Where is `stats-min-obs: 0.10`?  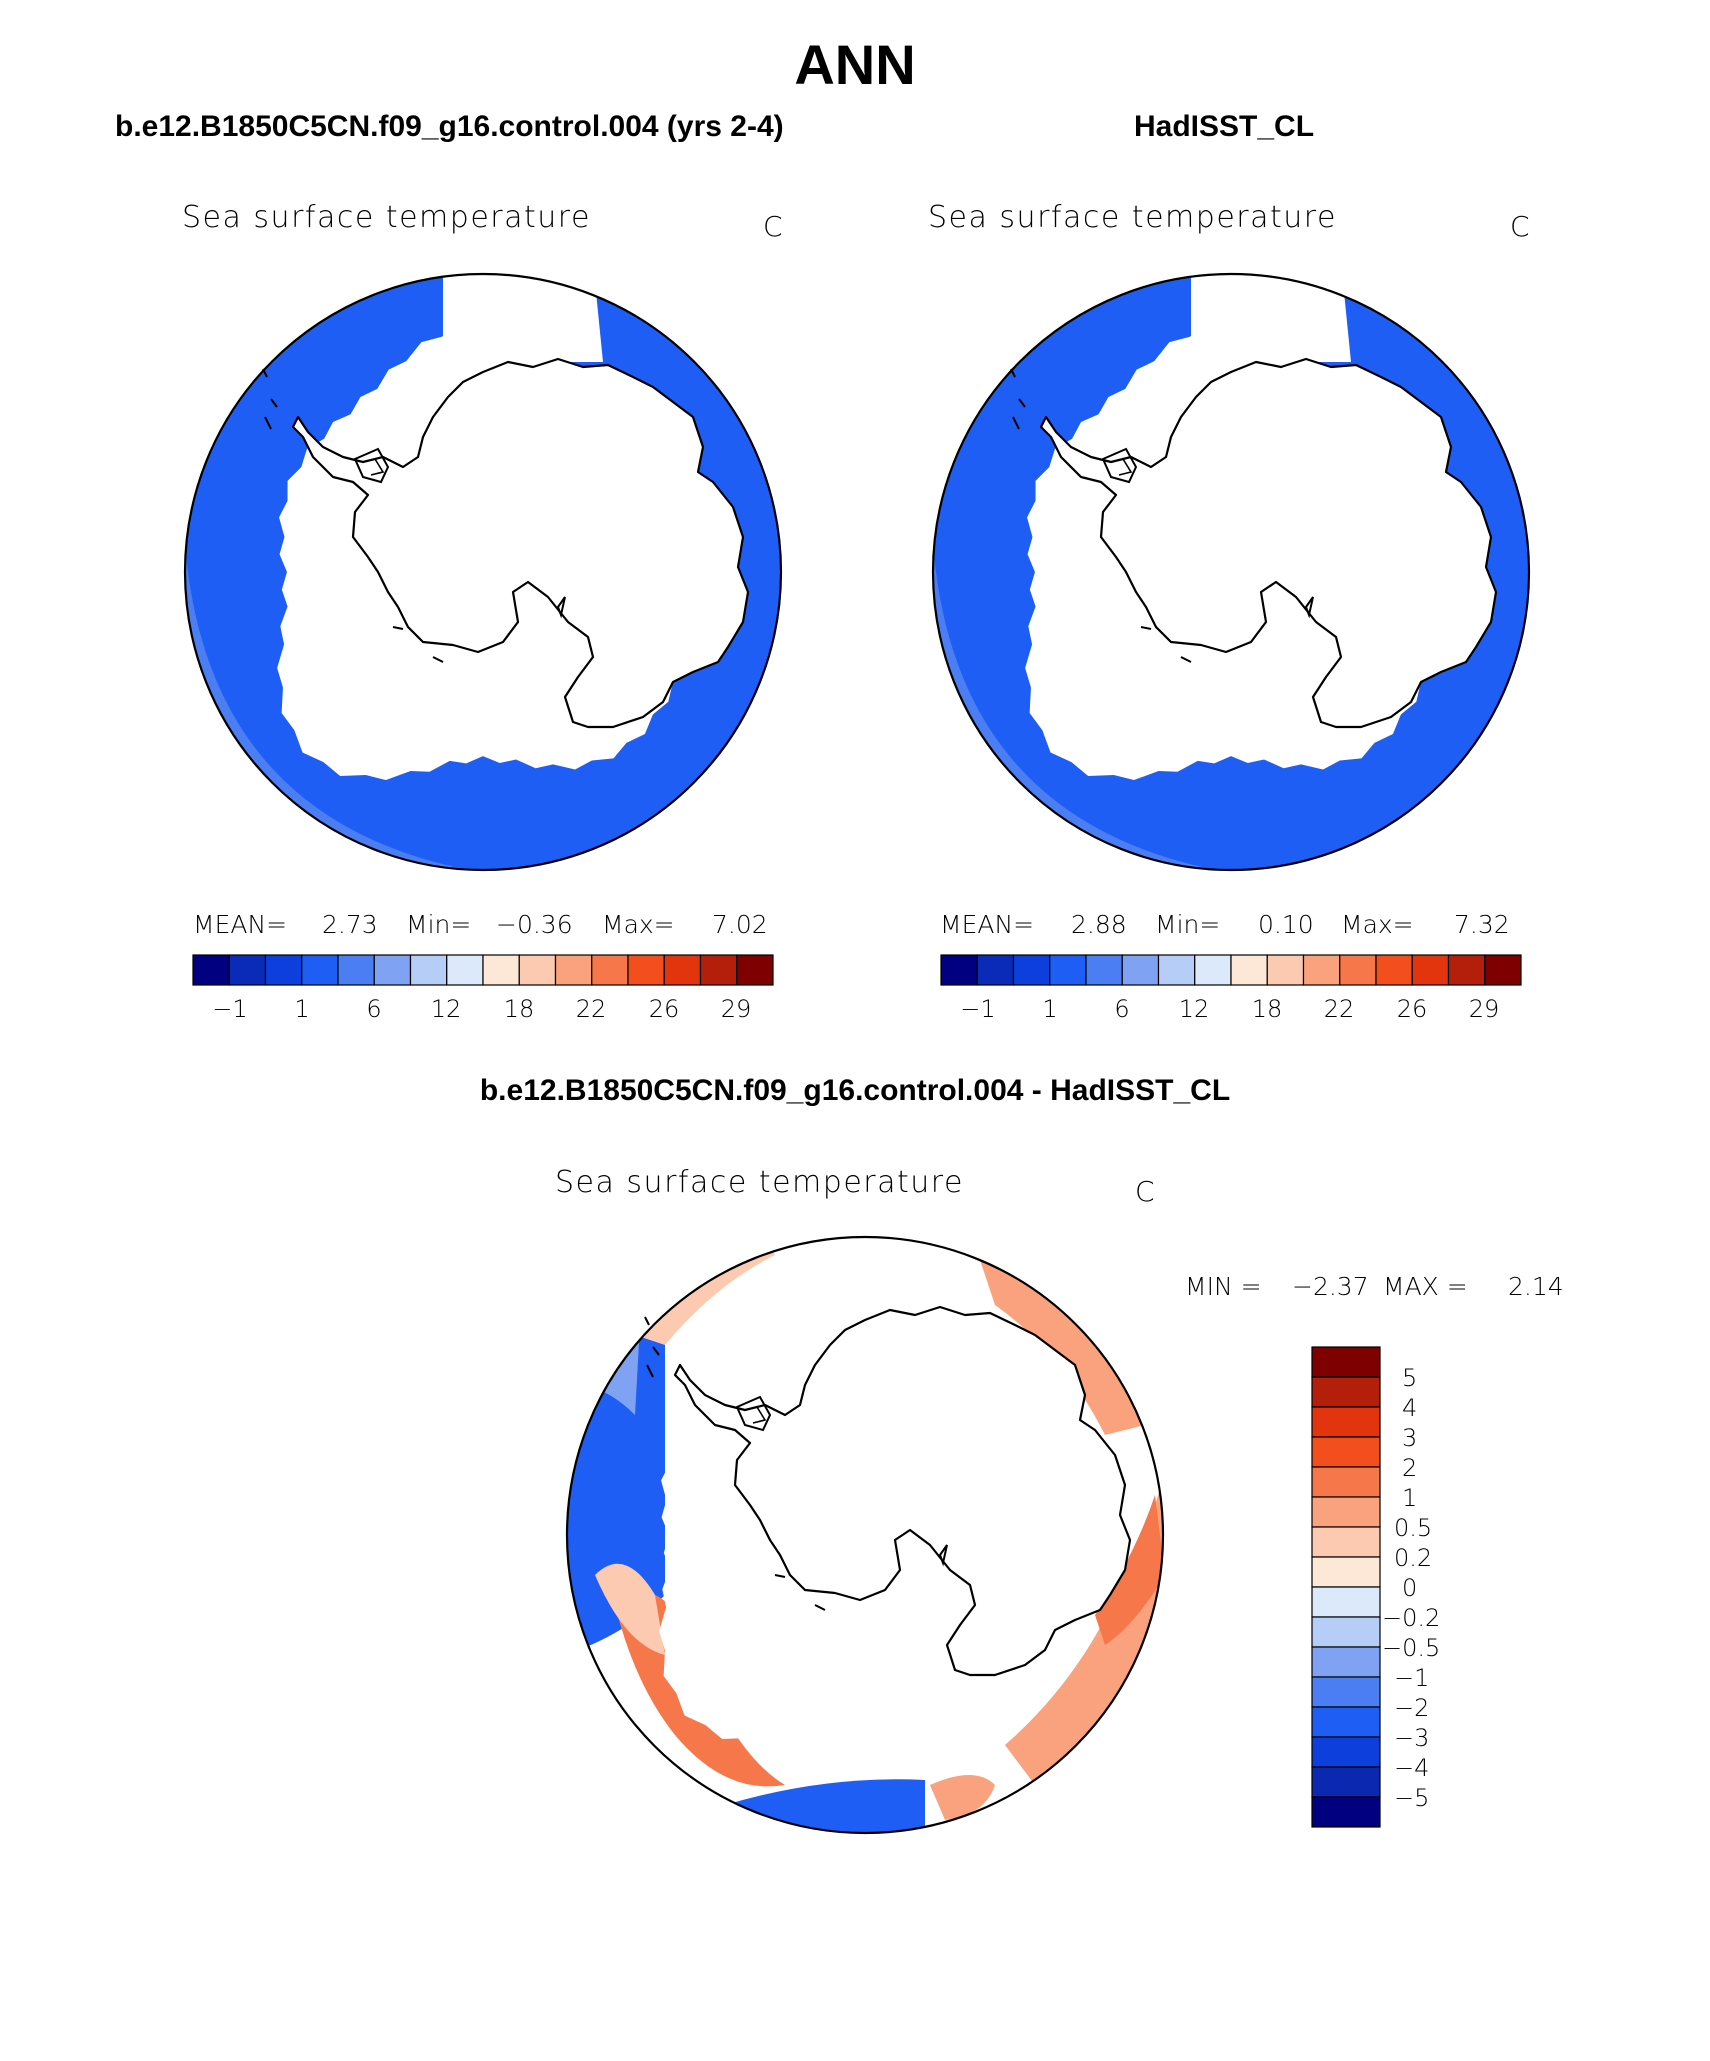
stats-min-obs: 0.10 is located at coordinates (1286, 924).